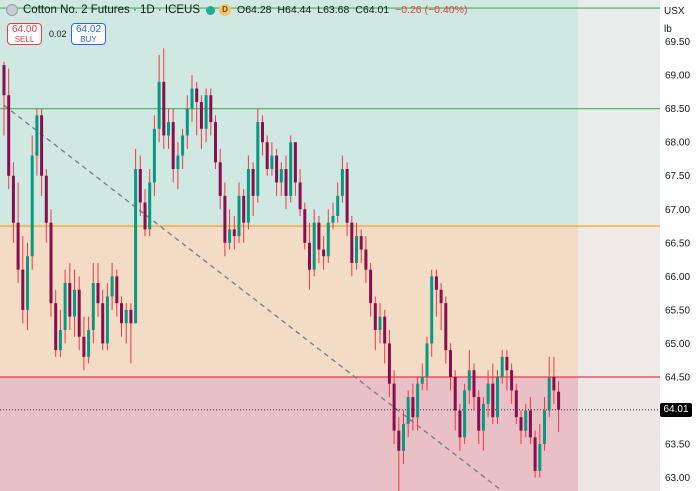 This screenshot has width=696, height=491. What do you see at coordinates (24, 29) in the screenshot?
I see `sell-price: 64.00` at bounding box center [24, 29].